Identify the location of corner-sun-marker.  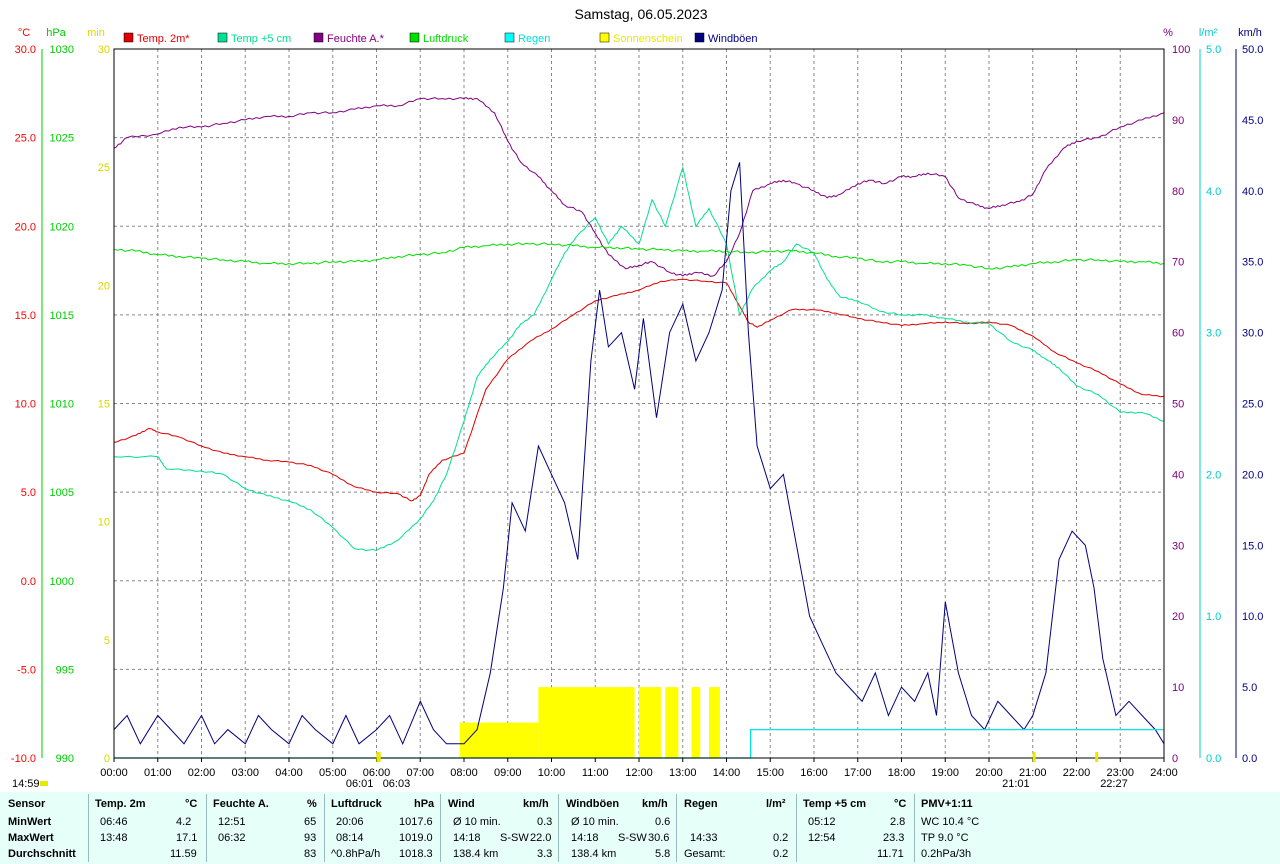
(44, 783).